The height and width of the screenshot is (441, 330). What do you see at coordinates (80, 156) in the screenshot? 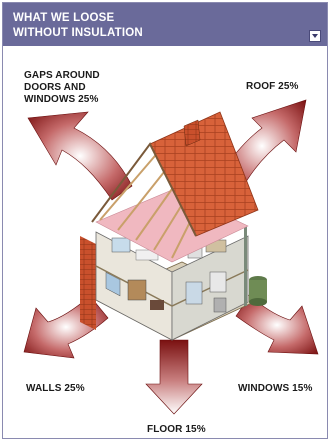
I see `gaps-arrow` at bounding box center [80, 156].